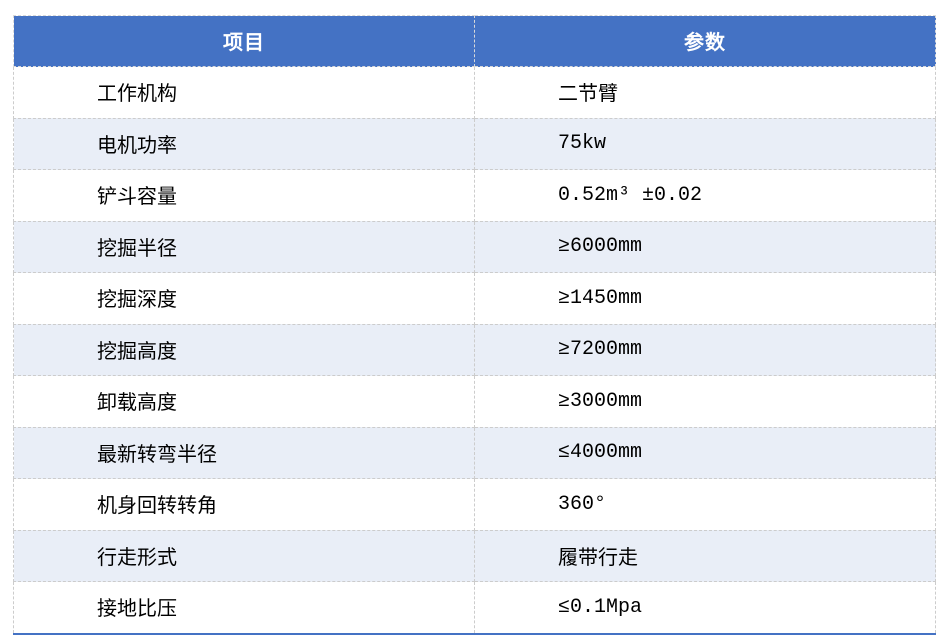 Image resolution: width=948 pixels, height=635 pixels. Describe the element at coordinates (244, 298) in the screenshot. I see `item-cell: 挖掘深度` at that location.